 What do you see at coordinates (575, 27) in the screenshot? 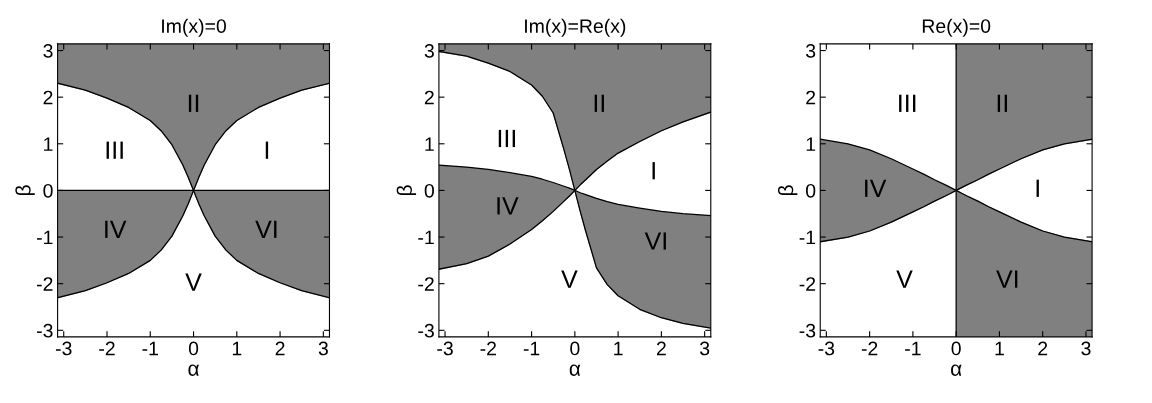
I see `chart-title: Im(x)=Re(x)` at bounding box center [575, 27].